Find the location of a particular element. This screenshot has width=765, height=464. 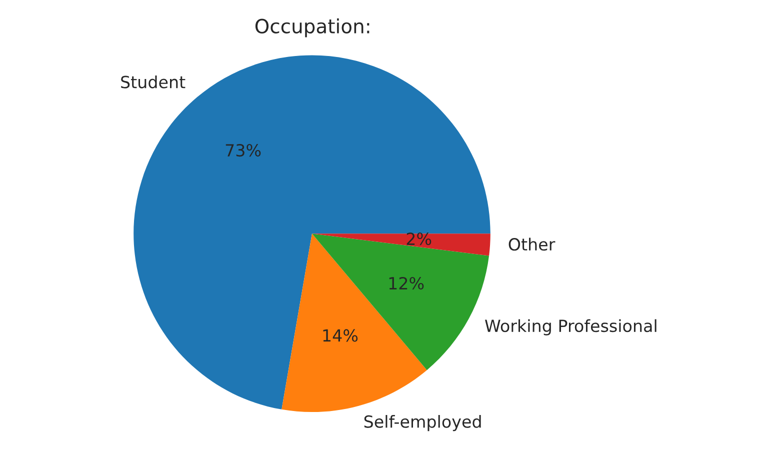

chart-title: Occupation: is located at coordinates (312, 28).